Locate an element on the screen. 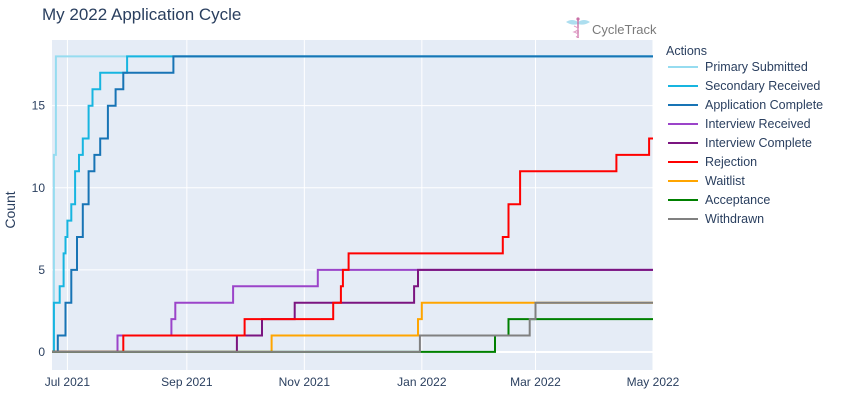  legend-item-withdrawn: Withdrawn is located at coordinates (716, 219).